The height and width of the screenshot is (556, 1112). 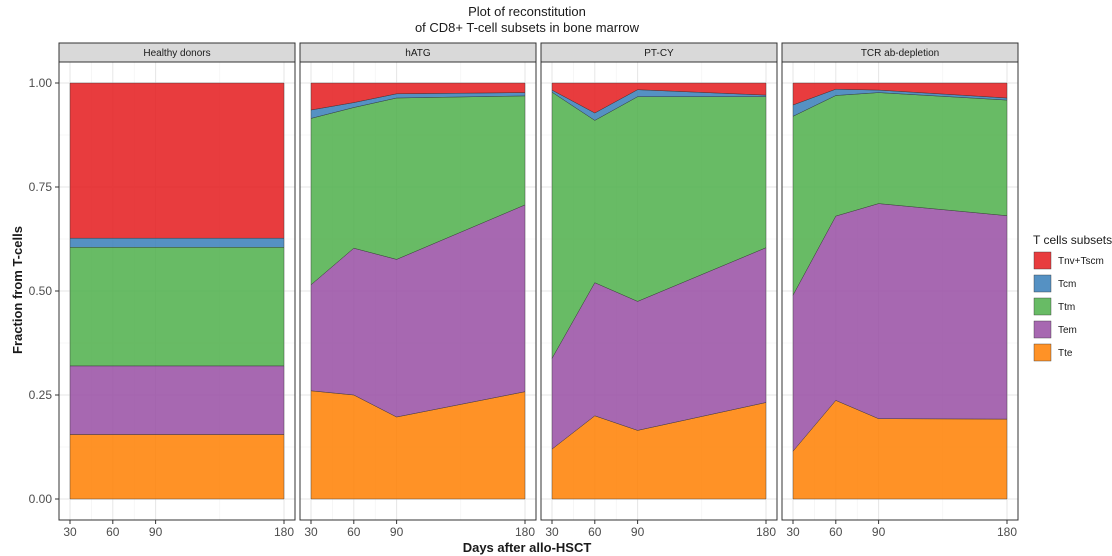 I want to click on area-tem, so click(x=177, y=400).